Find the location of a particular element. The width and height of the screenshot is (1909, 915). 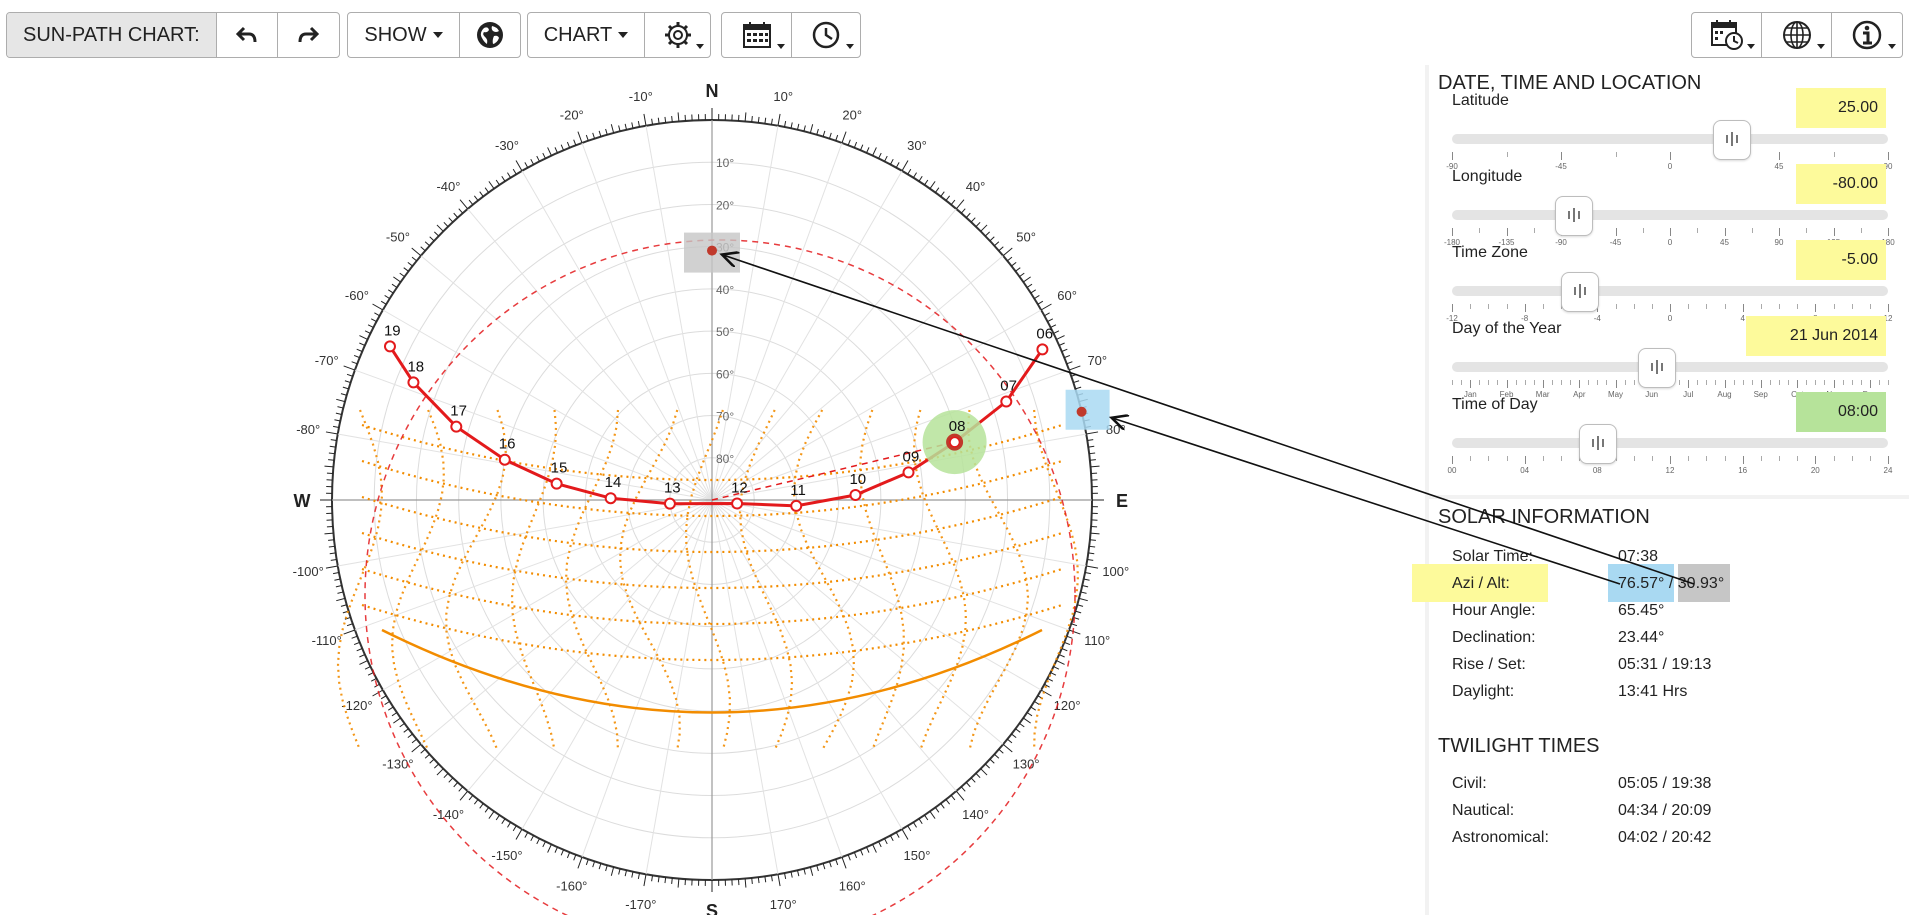

settings-dropdown is located at coordinates (677, 35).